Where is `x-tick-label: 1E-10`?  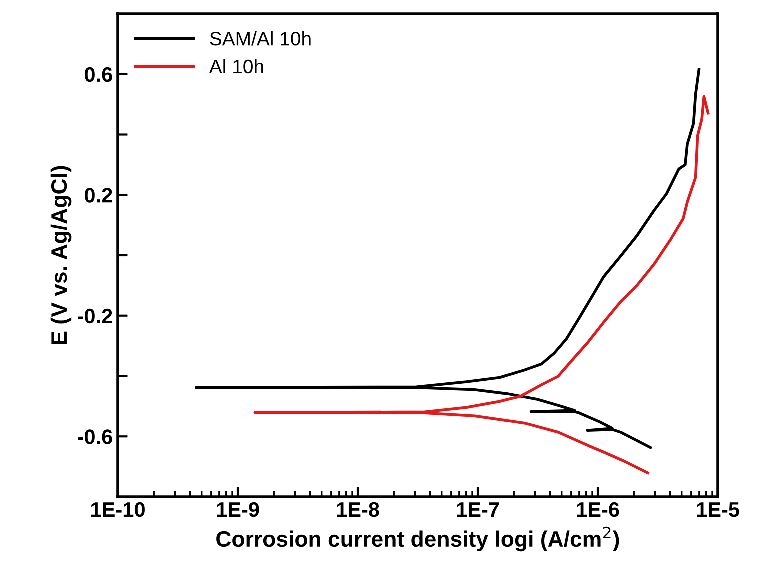
x-tick-label: 1E-10 is located at coordinates (118, 510).